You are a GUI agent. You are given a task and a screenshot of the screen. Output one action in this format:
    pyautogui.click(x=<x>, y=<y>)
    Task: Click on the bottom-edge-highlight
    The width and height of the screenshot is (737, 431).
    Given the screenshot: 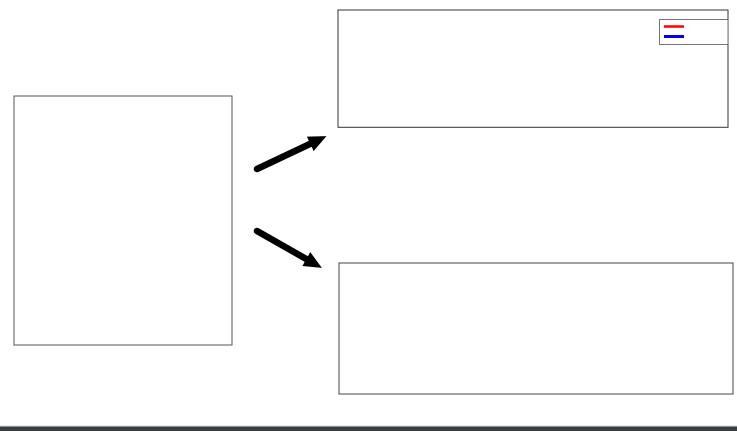 What is the action you would take?
    pyautogui.click(x=368, y=426)
    